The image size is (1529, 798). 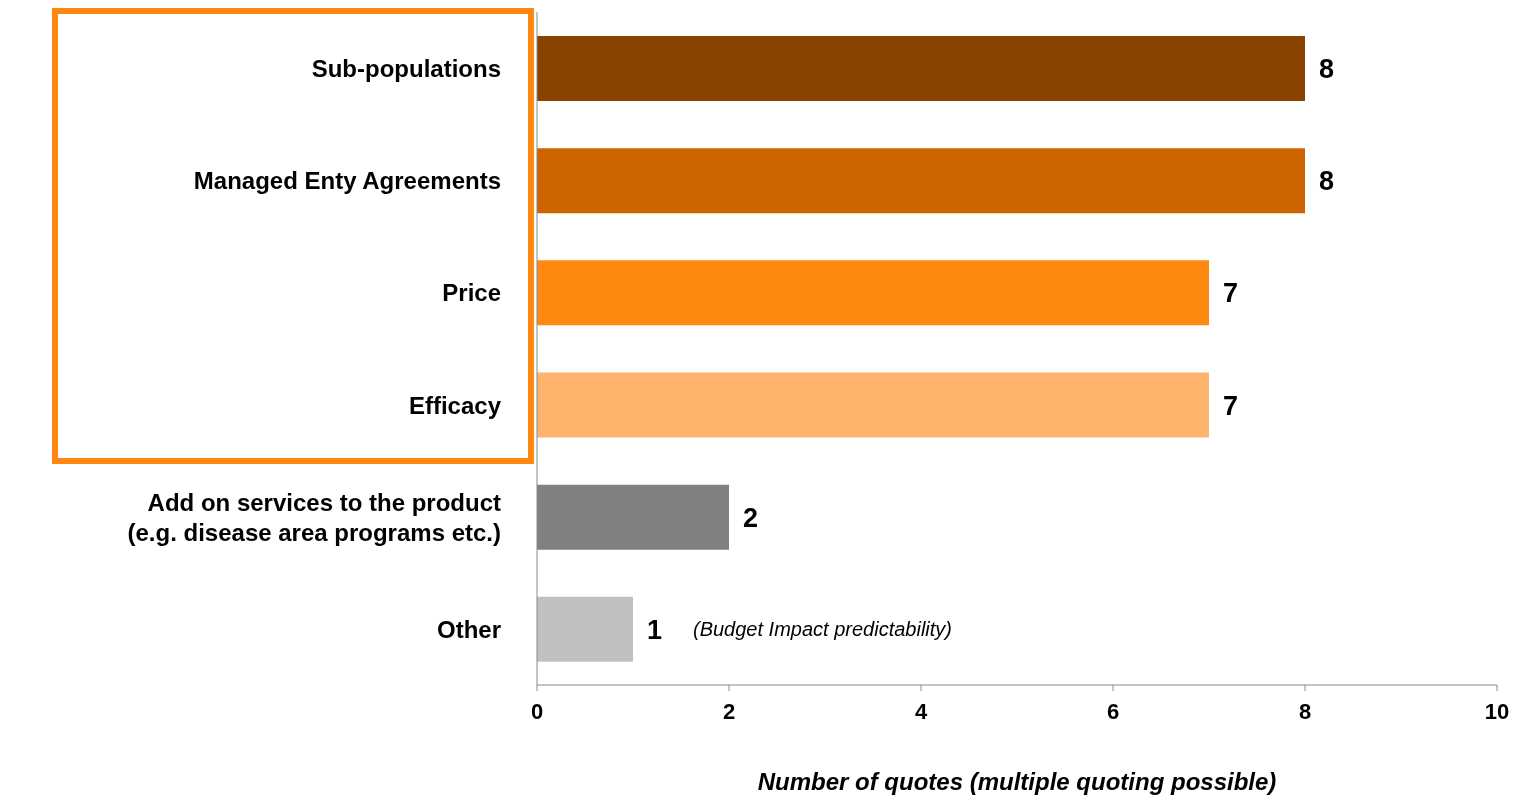 I want to click on x-axis-title: Number of quotes (multiple quoting possible), so click(x=1017, y=781).